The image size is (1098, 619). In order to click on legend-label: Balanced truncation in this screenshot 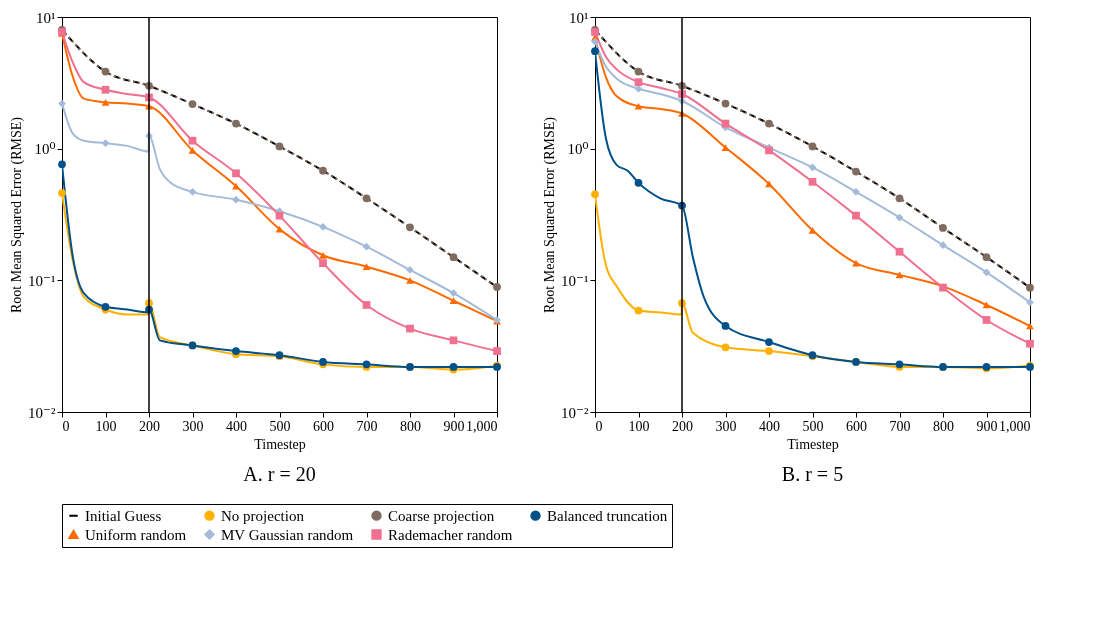, I will do `click(607, 515)`.